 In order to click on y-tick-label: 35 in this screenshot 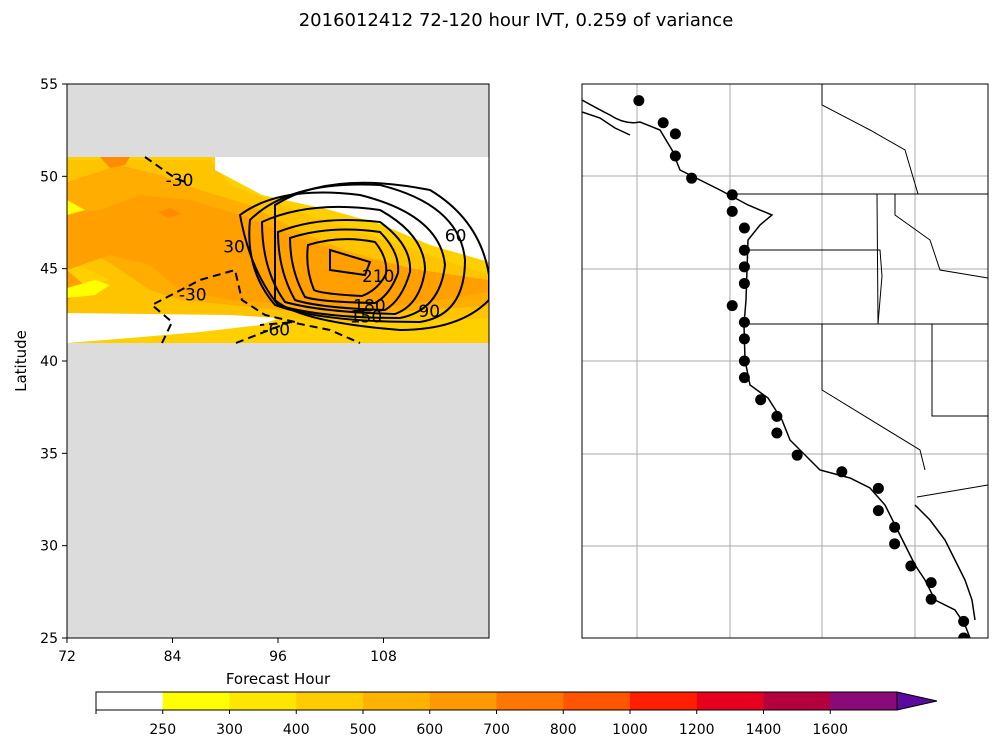, I will do `click(49, 454)`.